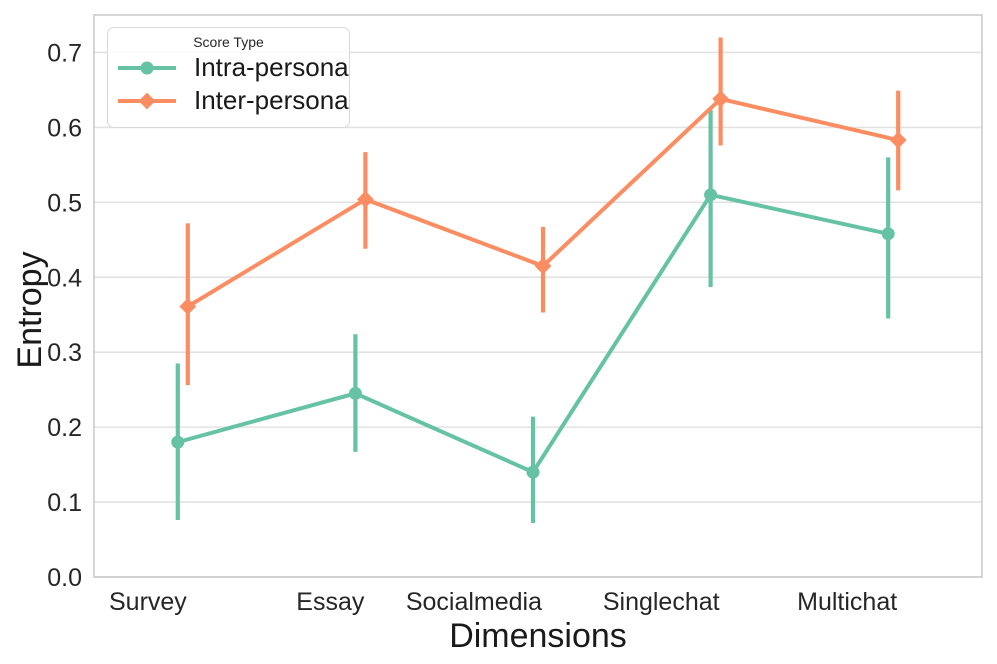 This screenshot has width=997, height=664. I want to click on legend-item: Intra-persona, so click(228, 67).